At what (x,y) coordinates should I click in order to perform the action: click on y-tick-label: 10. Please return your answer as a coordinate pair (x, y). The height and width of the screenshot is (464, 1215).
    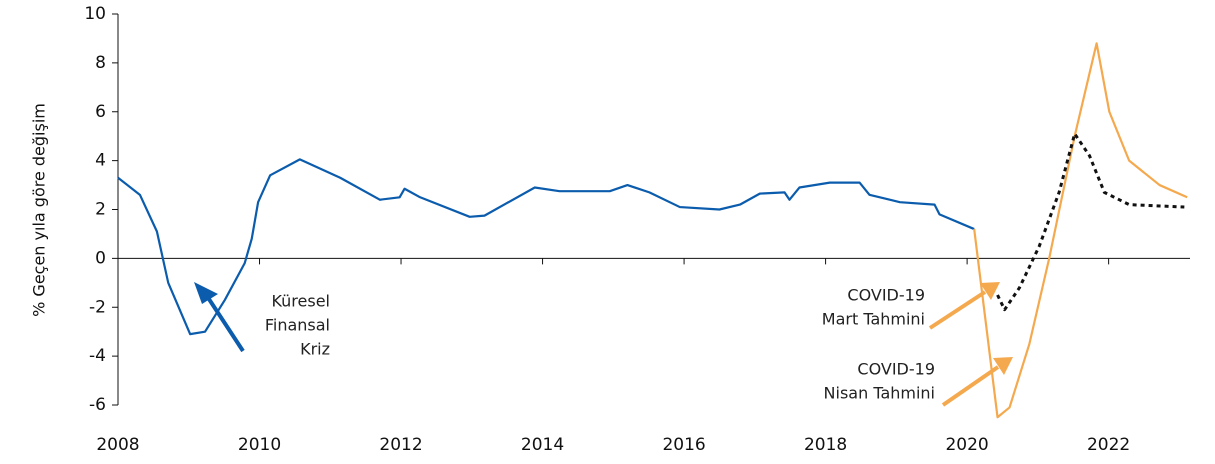
    Looking at the image, I should click on (95, 14).